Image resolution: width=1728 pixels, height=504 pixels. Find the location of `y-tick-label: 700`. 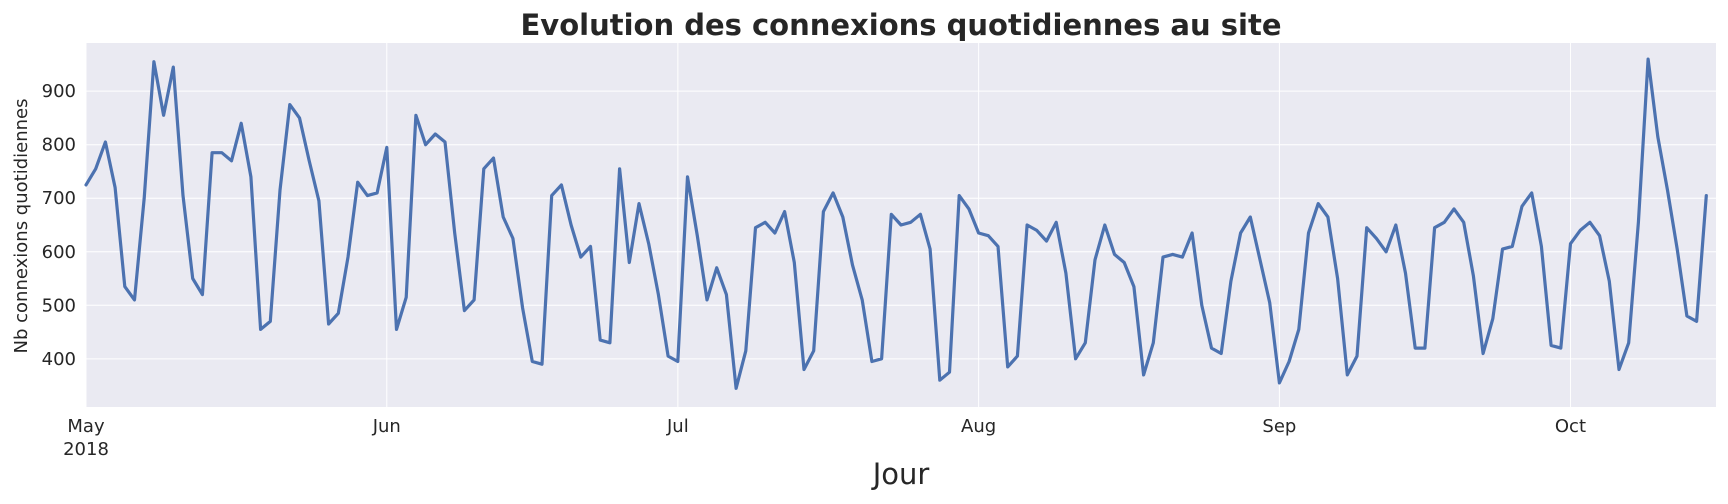

y-tick-label: 700 is located at coordinates (59, 198).